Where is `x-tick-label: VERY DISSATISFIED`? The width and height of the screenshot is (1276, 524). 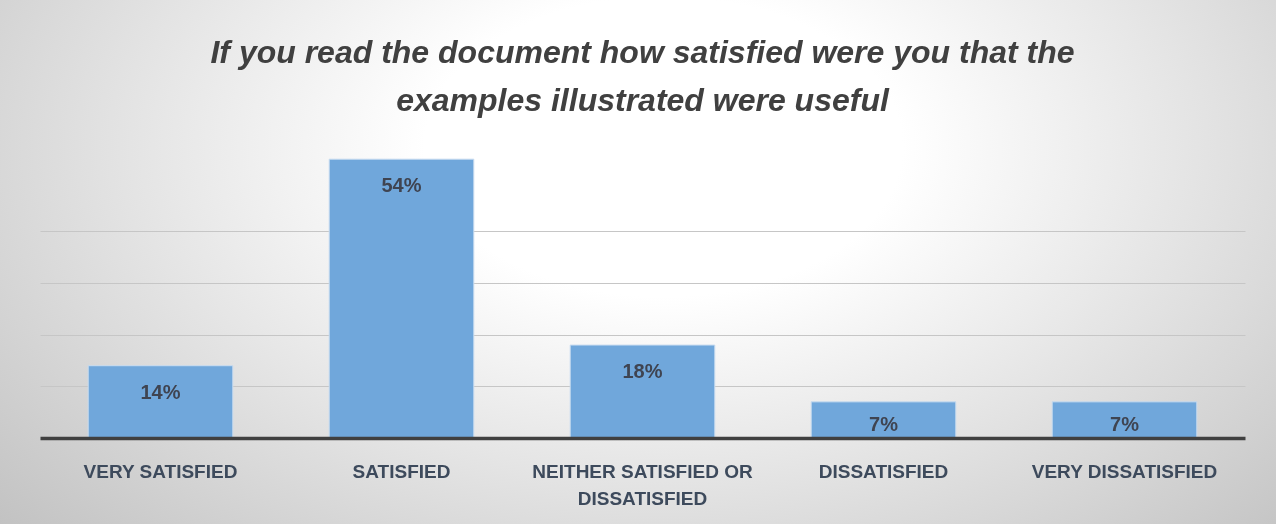
x-tick-label: VERY DISSATISFIED is located at coordinates (1124, 471).